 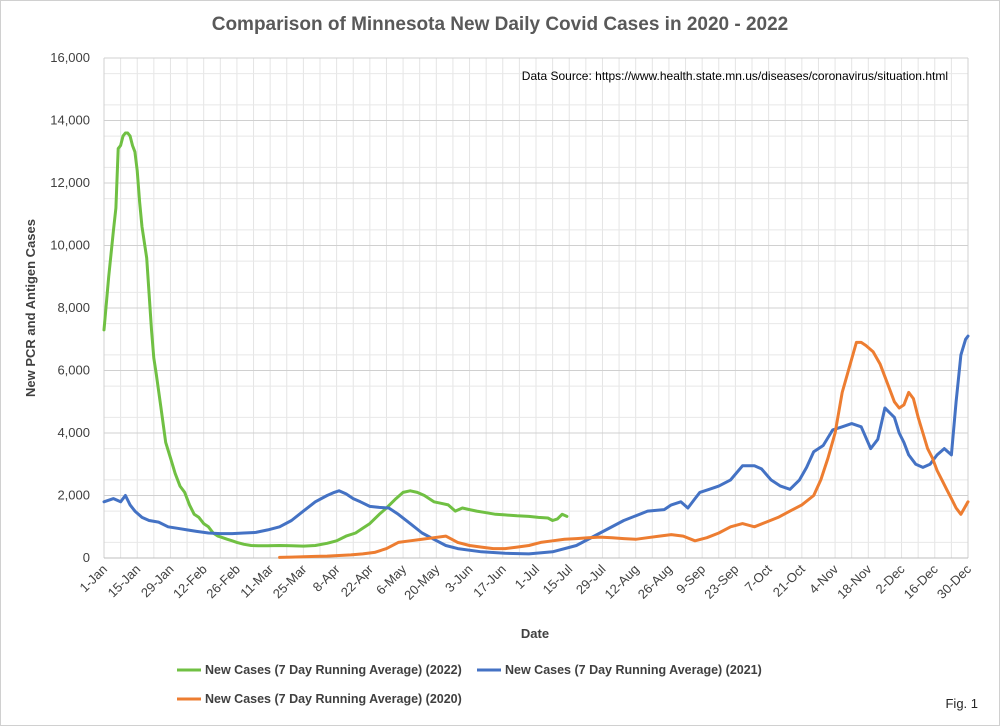 What do you see at coordinates (333, 670) in the screenshot?
I see `legend-label: New Cases (7 Day Running Average) (2022)` at bounding box center [333, 670].